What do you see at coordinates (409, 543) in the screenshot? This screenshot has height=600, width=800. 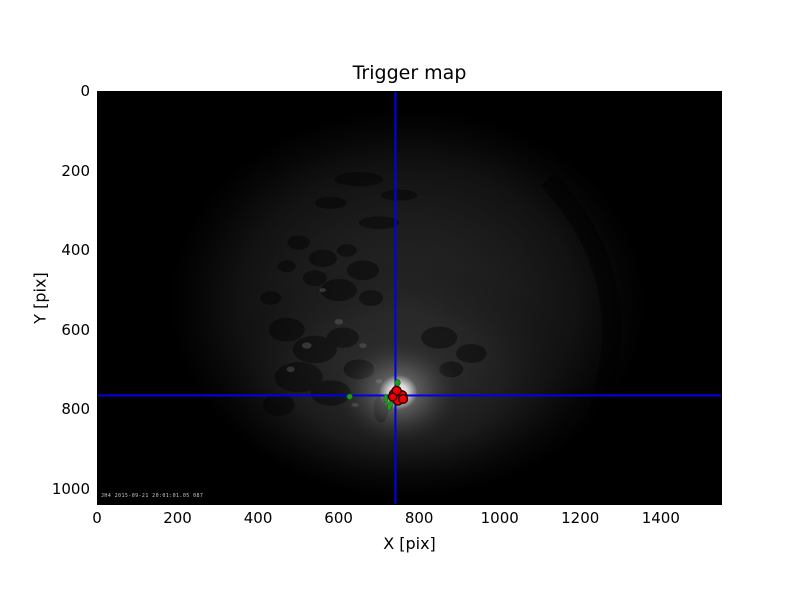 I see `x-axis-label: X [pix]` at bounding box center [409, 543].